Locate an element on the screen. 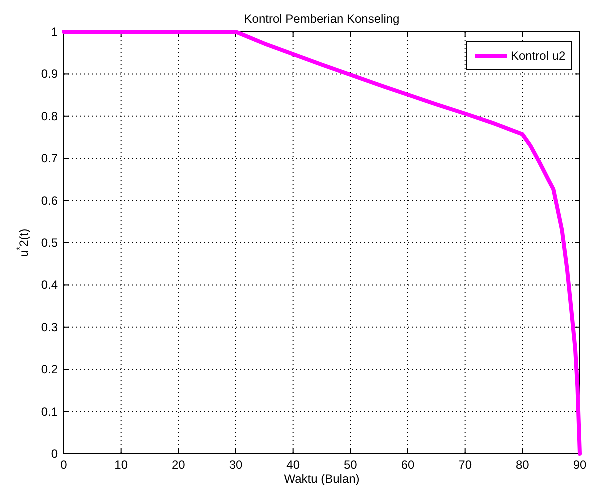 The width and height of the screenshot is (590, 488). y-tick-label: 0.3 is located at coordinates (49, 327).